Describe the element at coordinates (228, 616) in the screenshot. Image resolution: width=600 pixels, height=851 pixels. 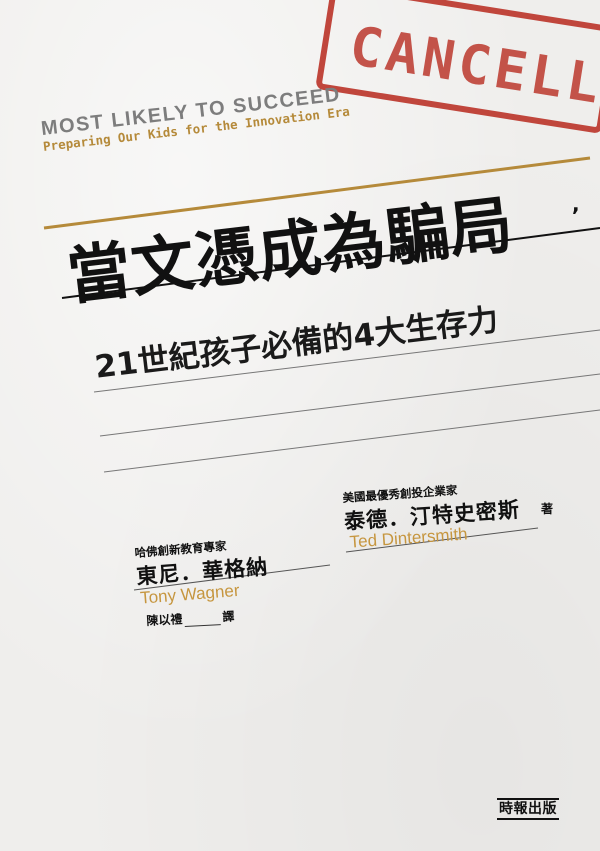
I see `translator-suffix: 譯` at that location.